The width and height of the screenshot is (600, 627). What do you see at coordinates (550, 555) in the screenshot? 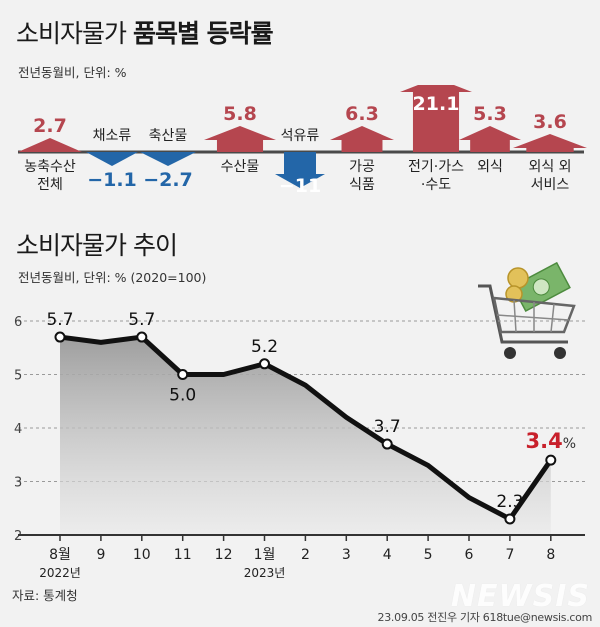
I see `x-tick-label-12: 8` at bounding box center [550, 555].